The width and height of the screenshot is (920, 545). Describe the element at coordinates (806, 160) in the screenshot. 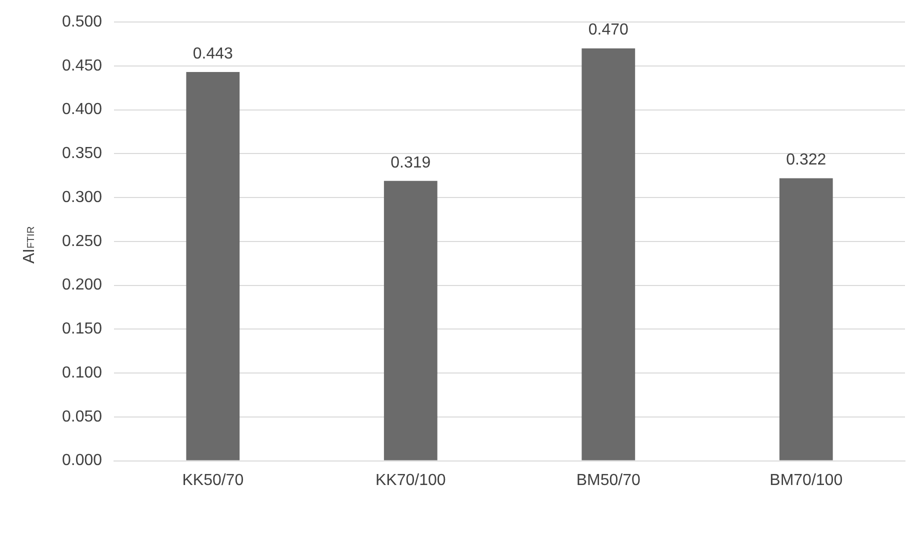

I see `data-label: 0.322` at that location.